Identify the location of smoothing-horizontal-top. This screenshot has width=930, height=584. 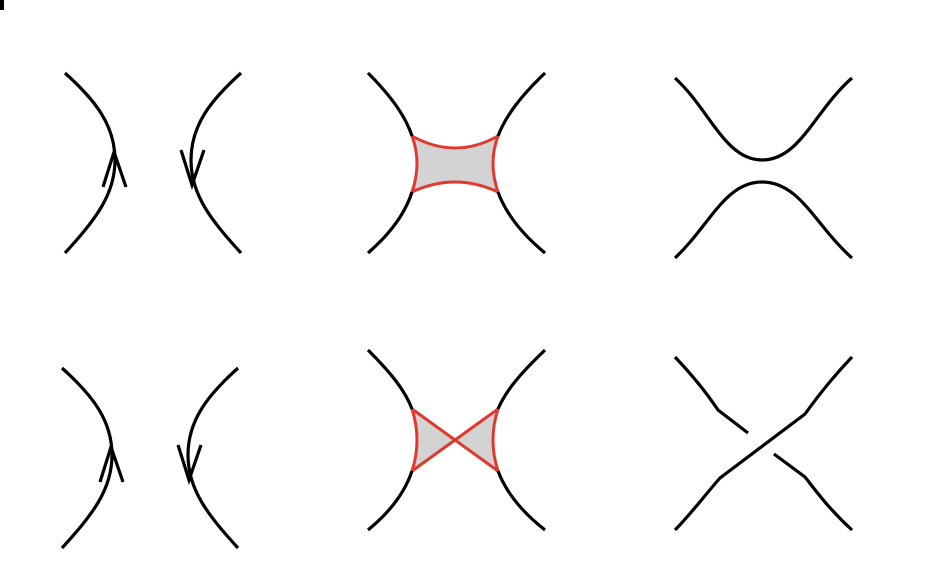
(763, 168).